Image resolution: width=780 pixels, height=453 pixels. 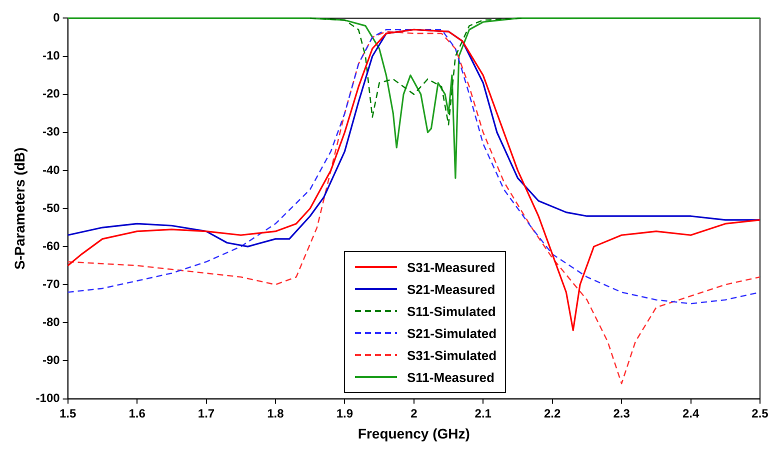 I want to click on x-tick-label: 2.3, so click(x=621, y=413).